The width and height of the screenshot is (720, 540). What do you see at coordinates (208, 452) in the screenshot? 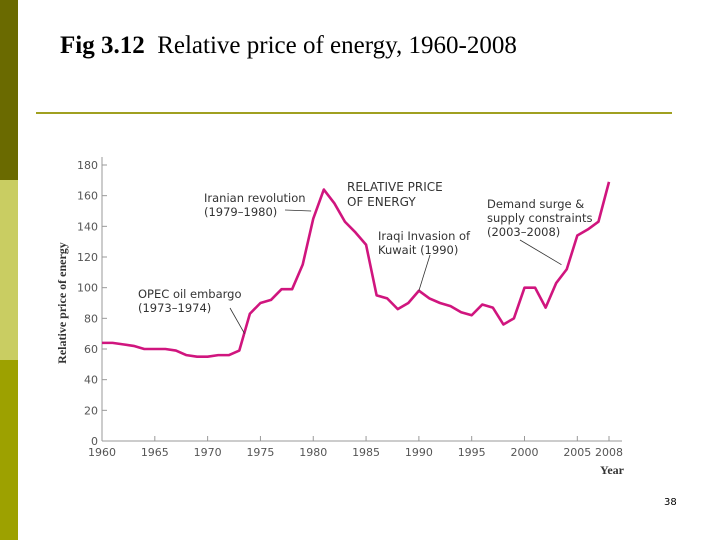
I see `x-tick-label: 1970` at bounding box center [208, 452].